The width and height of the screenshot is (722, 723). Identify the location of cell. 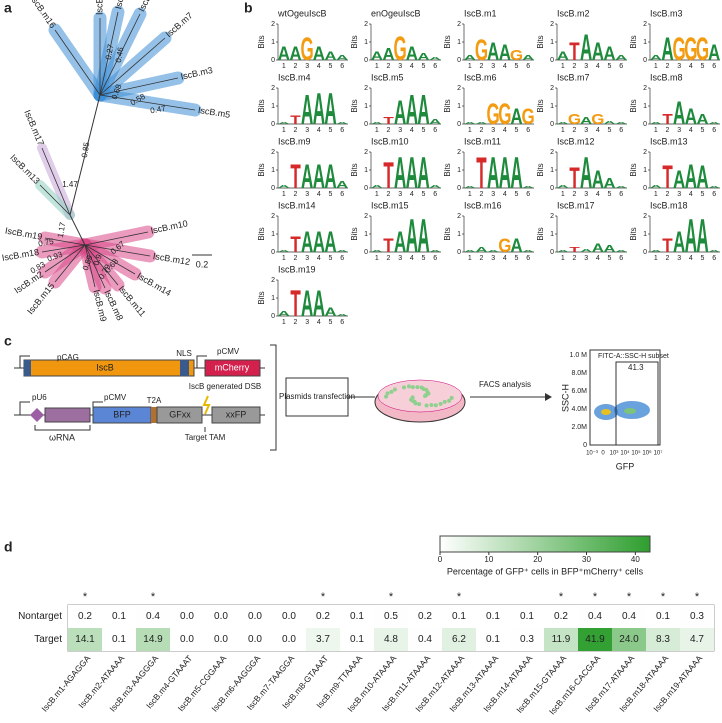
(394, 389).